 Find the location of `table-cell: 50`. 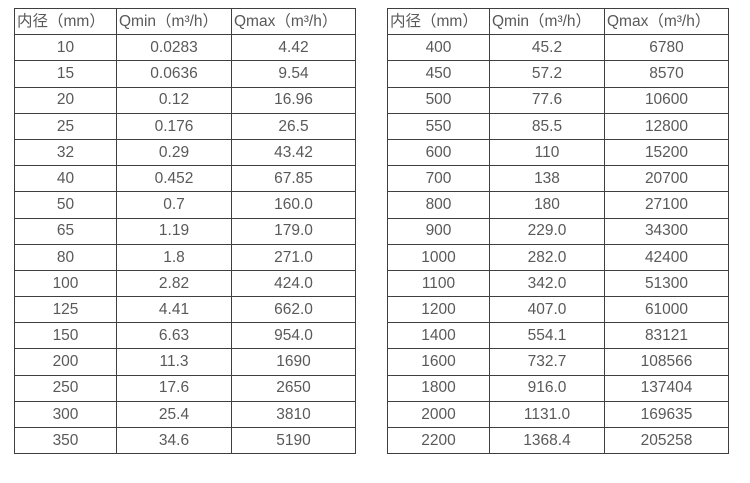

table-cell: 50 is located at coordinates (65, 205).